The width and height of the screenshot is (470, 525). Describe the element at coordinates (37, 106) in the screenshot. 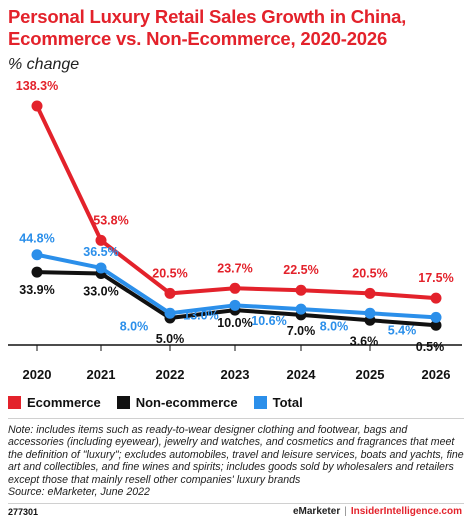

I see `point-ecommerce-2020` at that location.